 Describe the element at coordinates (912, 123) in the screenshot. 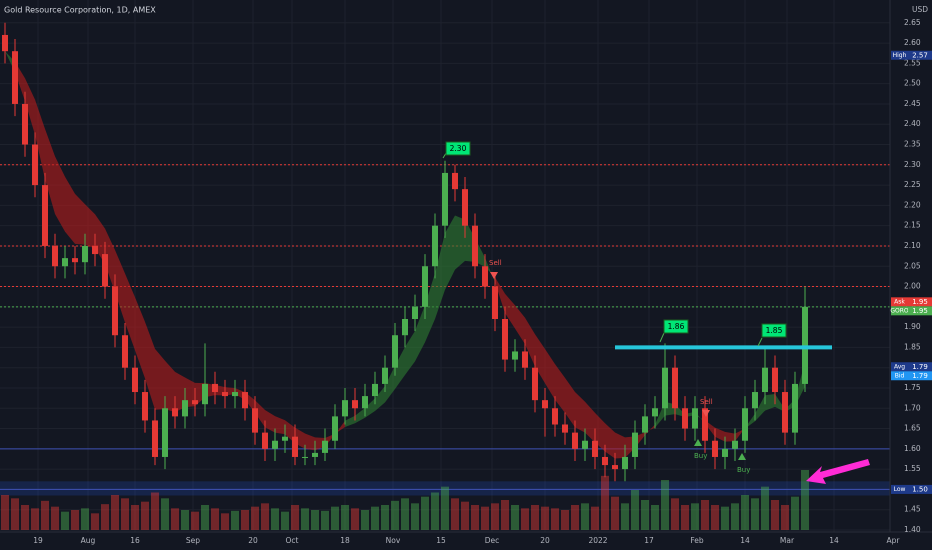

I see `y-tick-label: 2.40` at that location.